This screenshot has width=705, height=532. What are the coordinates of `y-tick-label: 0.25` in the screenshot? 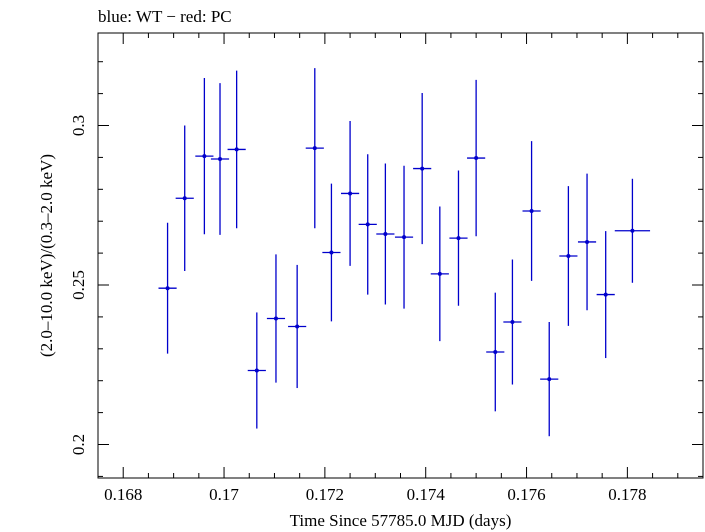 It's located at (78, 285).